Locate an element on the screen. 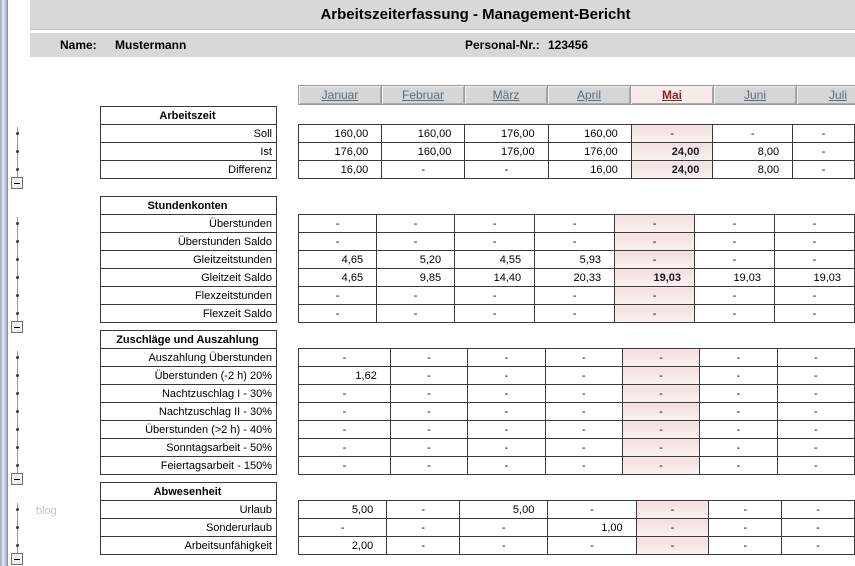 Image resolution: width=855 pixels, height=566 pixels. month-header-Februar: Februar is located at coordinates (423, 95).